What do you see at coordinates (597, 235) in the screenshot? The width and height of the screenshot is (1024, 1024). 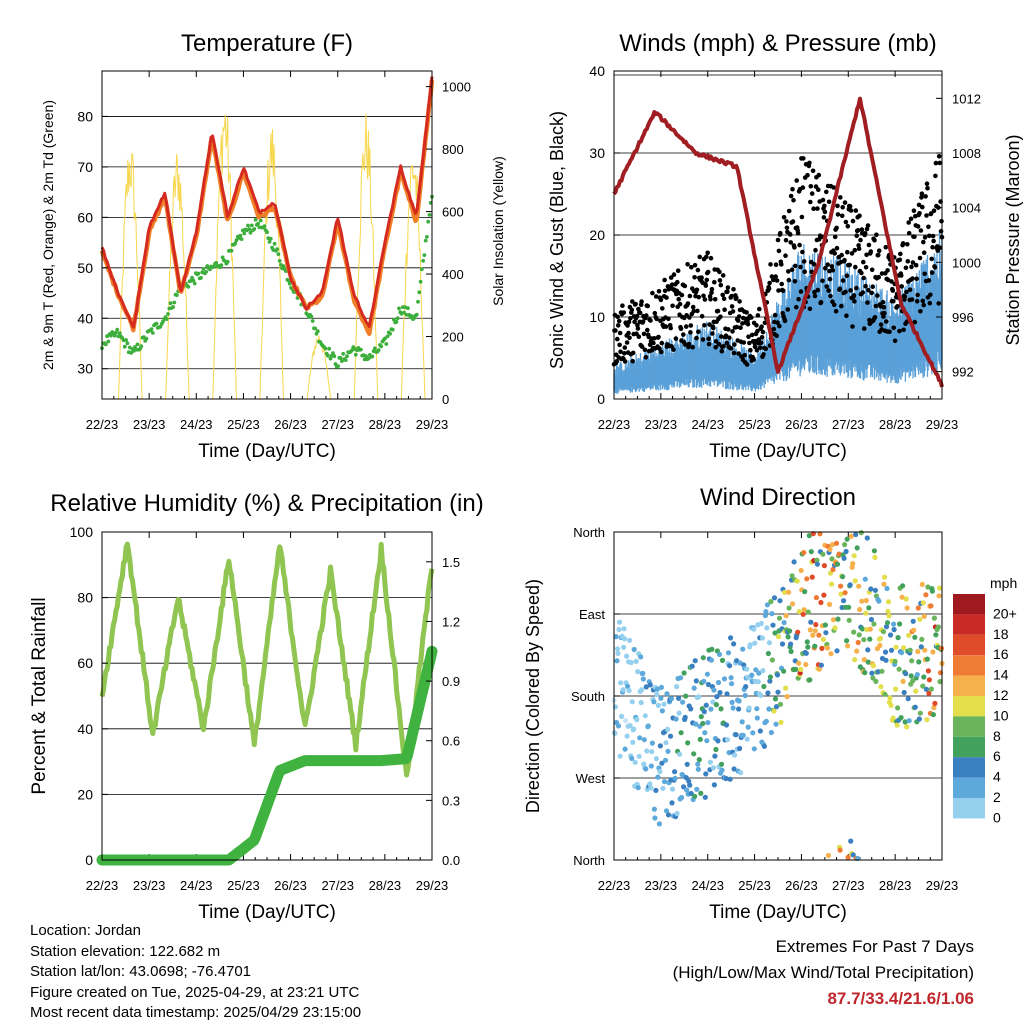 I see `wind-left-tick-label: 20` at bounding box center [597, 235].